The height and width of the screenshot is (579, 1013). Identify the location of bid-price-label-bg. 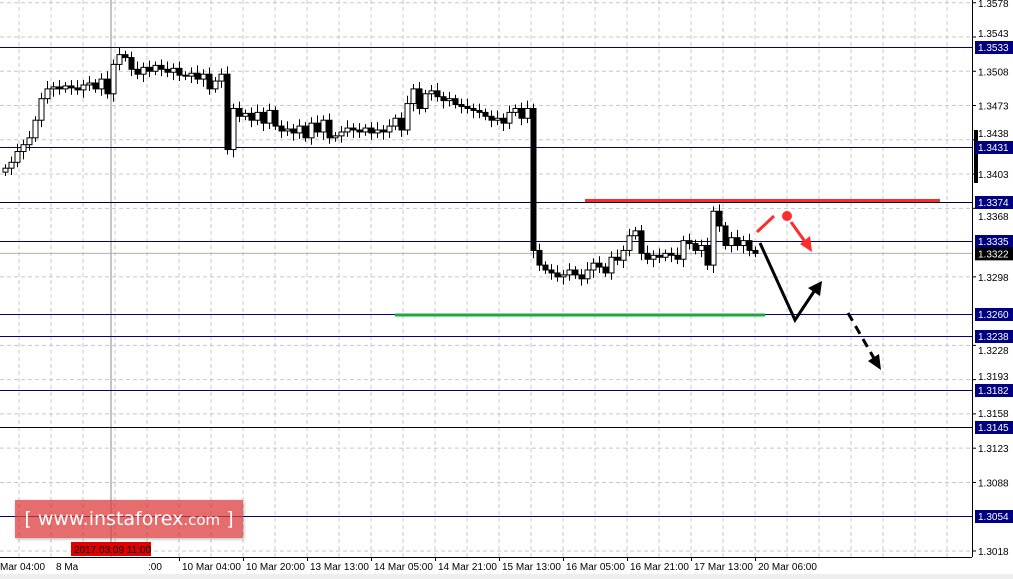
(994, 254).